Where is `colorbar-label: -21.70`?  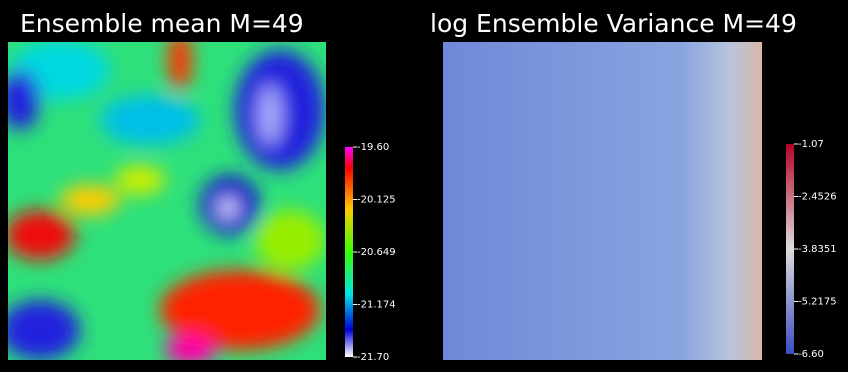
colorbar-label: -21.70 is located at coordinates (373, 357).